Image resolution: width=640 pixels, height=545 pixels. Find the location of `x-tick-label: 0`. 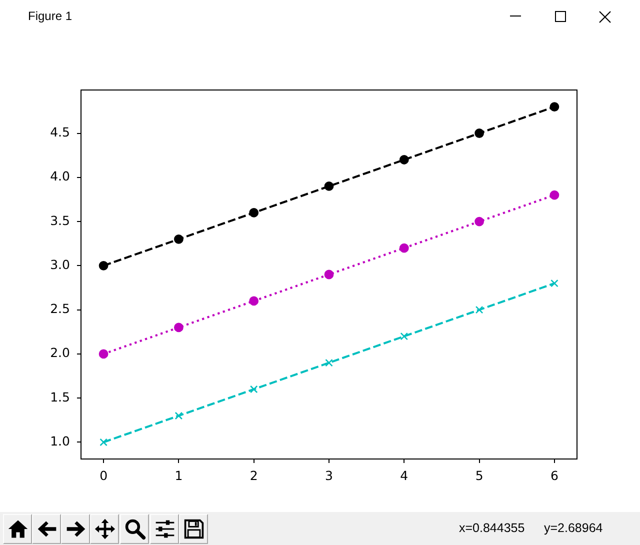

x-tick-label: 0 is located at coordinates (104, 475).